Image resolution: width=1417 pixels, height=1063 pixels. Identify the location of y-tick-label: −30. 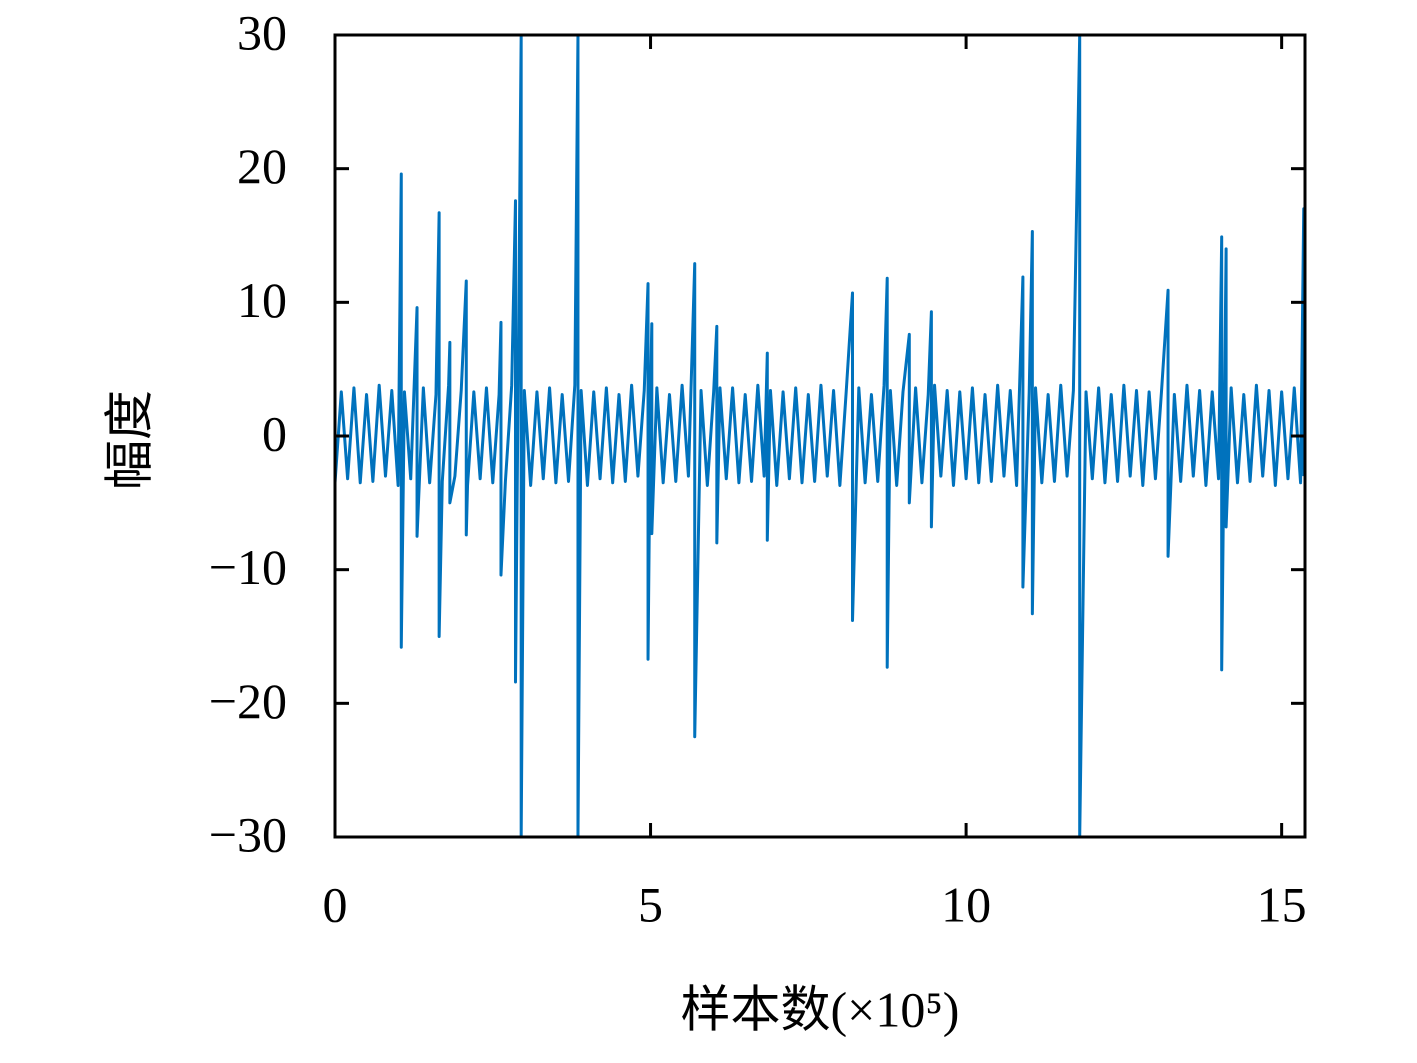
(248, 834).